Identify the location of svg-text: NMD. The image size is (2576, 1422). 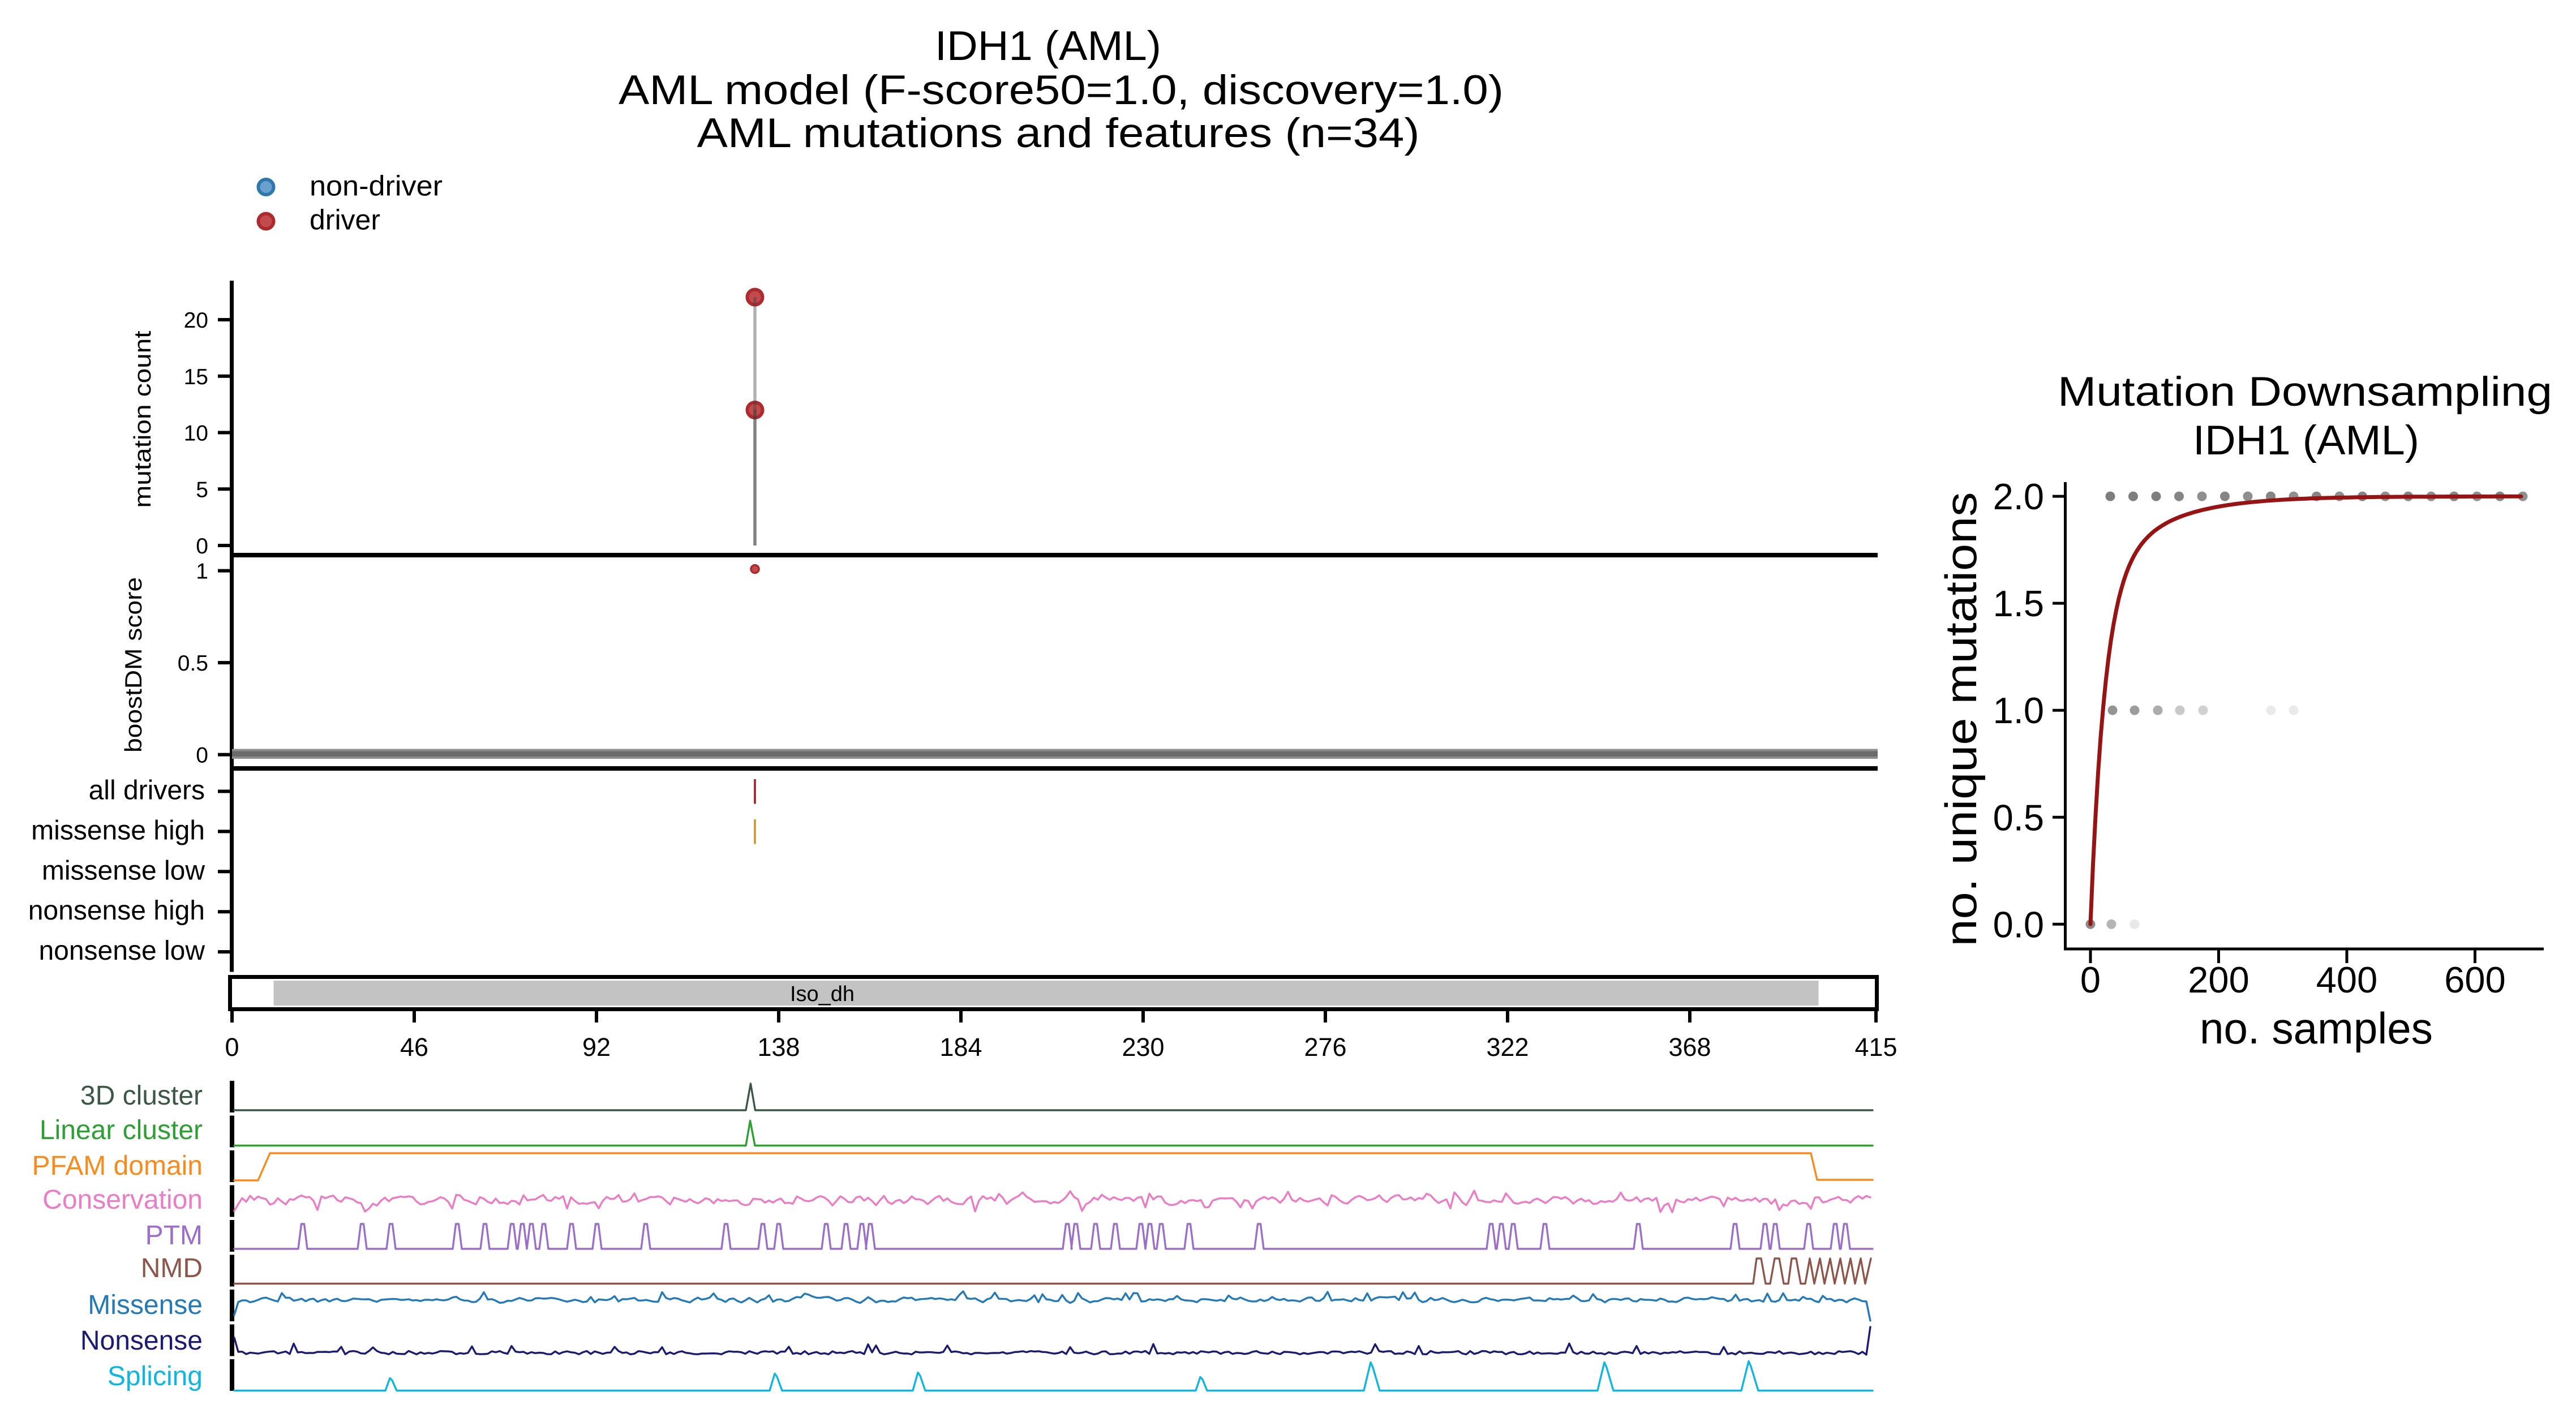
(172, 1268).